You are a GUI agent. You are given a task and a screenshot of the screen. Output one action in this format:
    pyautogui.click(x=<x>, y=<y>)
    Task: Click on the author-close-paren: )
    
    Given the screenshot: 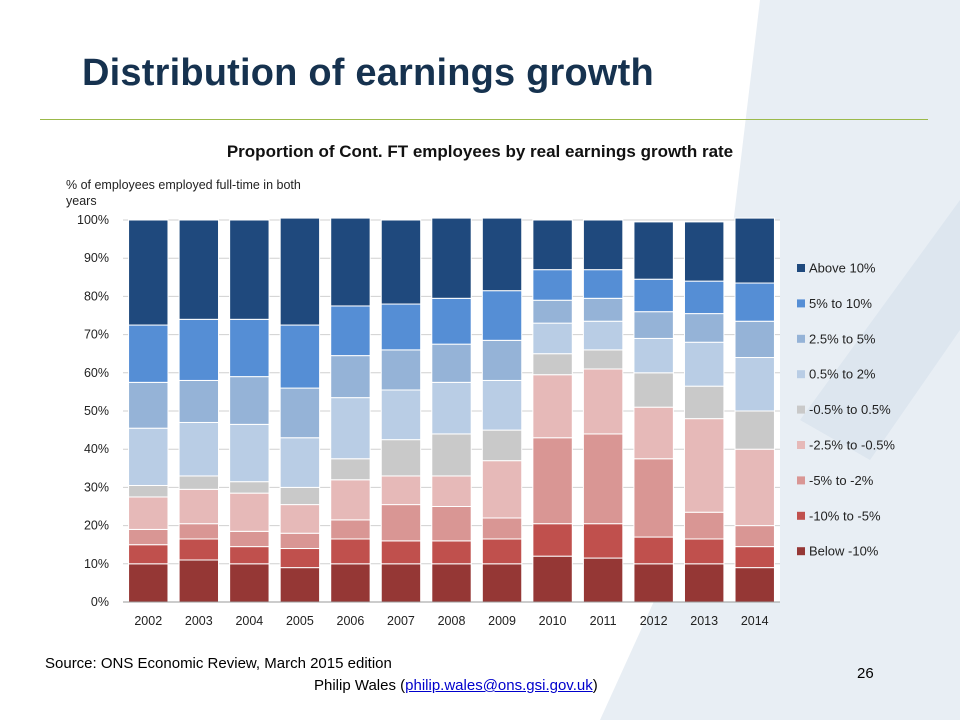 What is the action you would take?
    pyautogui.click(x=595, y=685)
    